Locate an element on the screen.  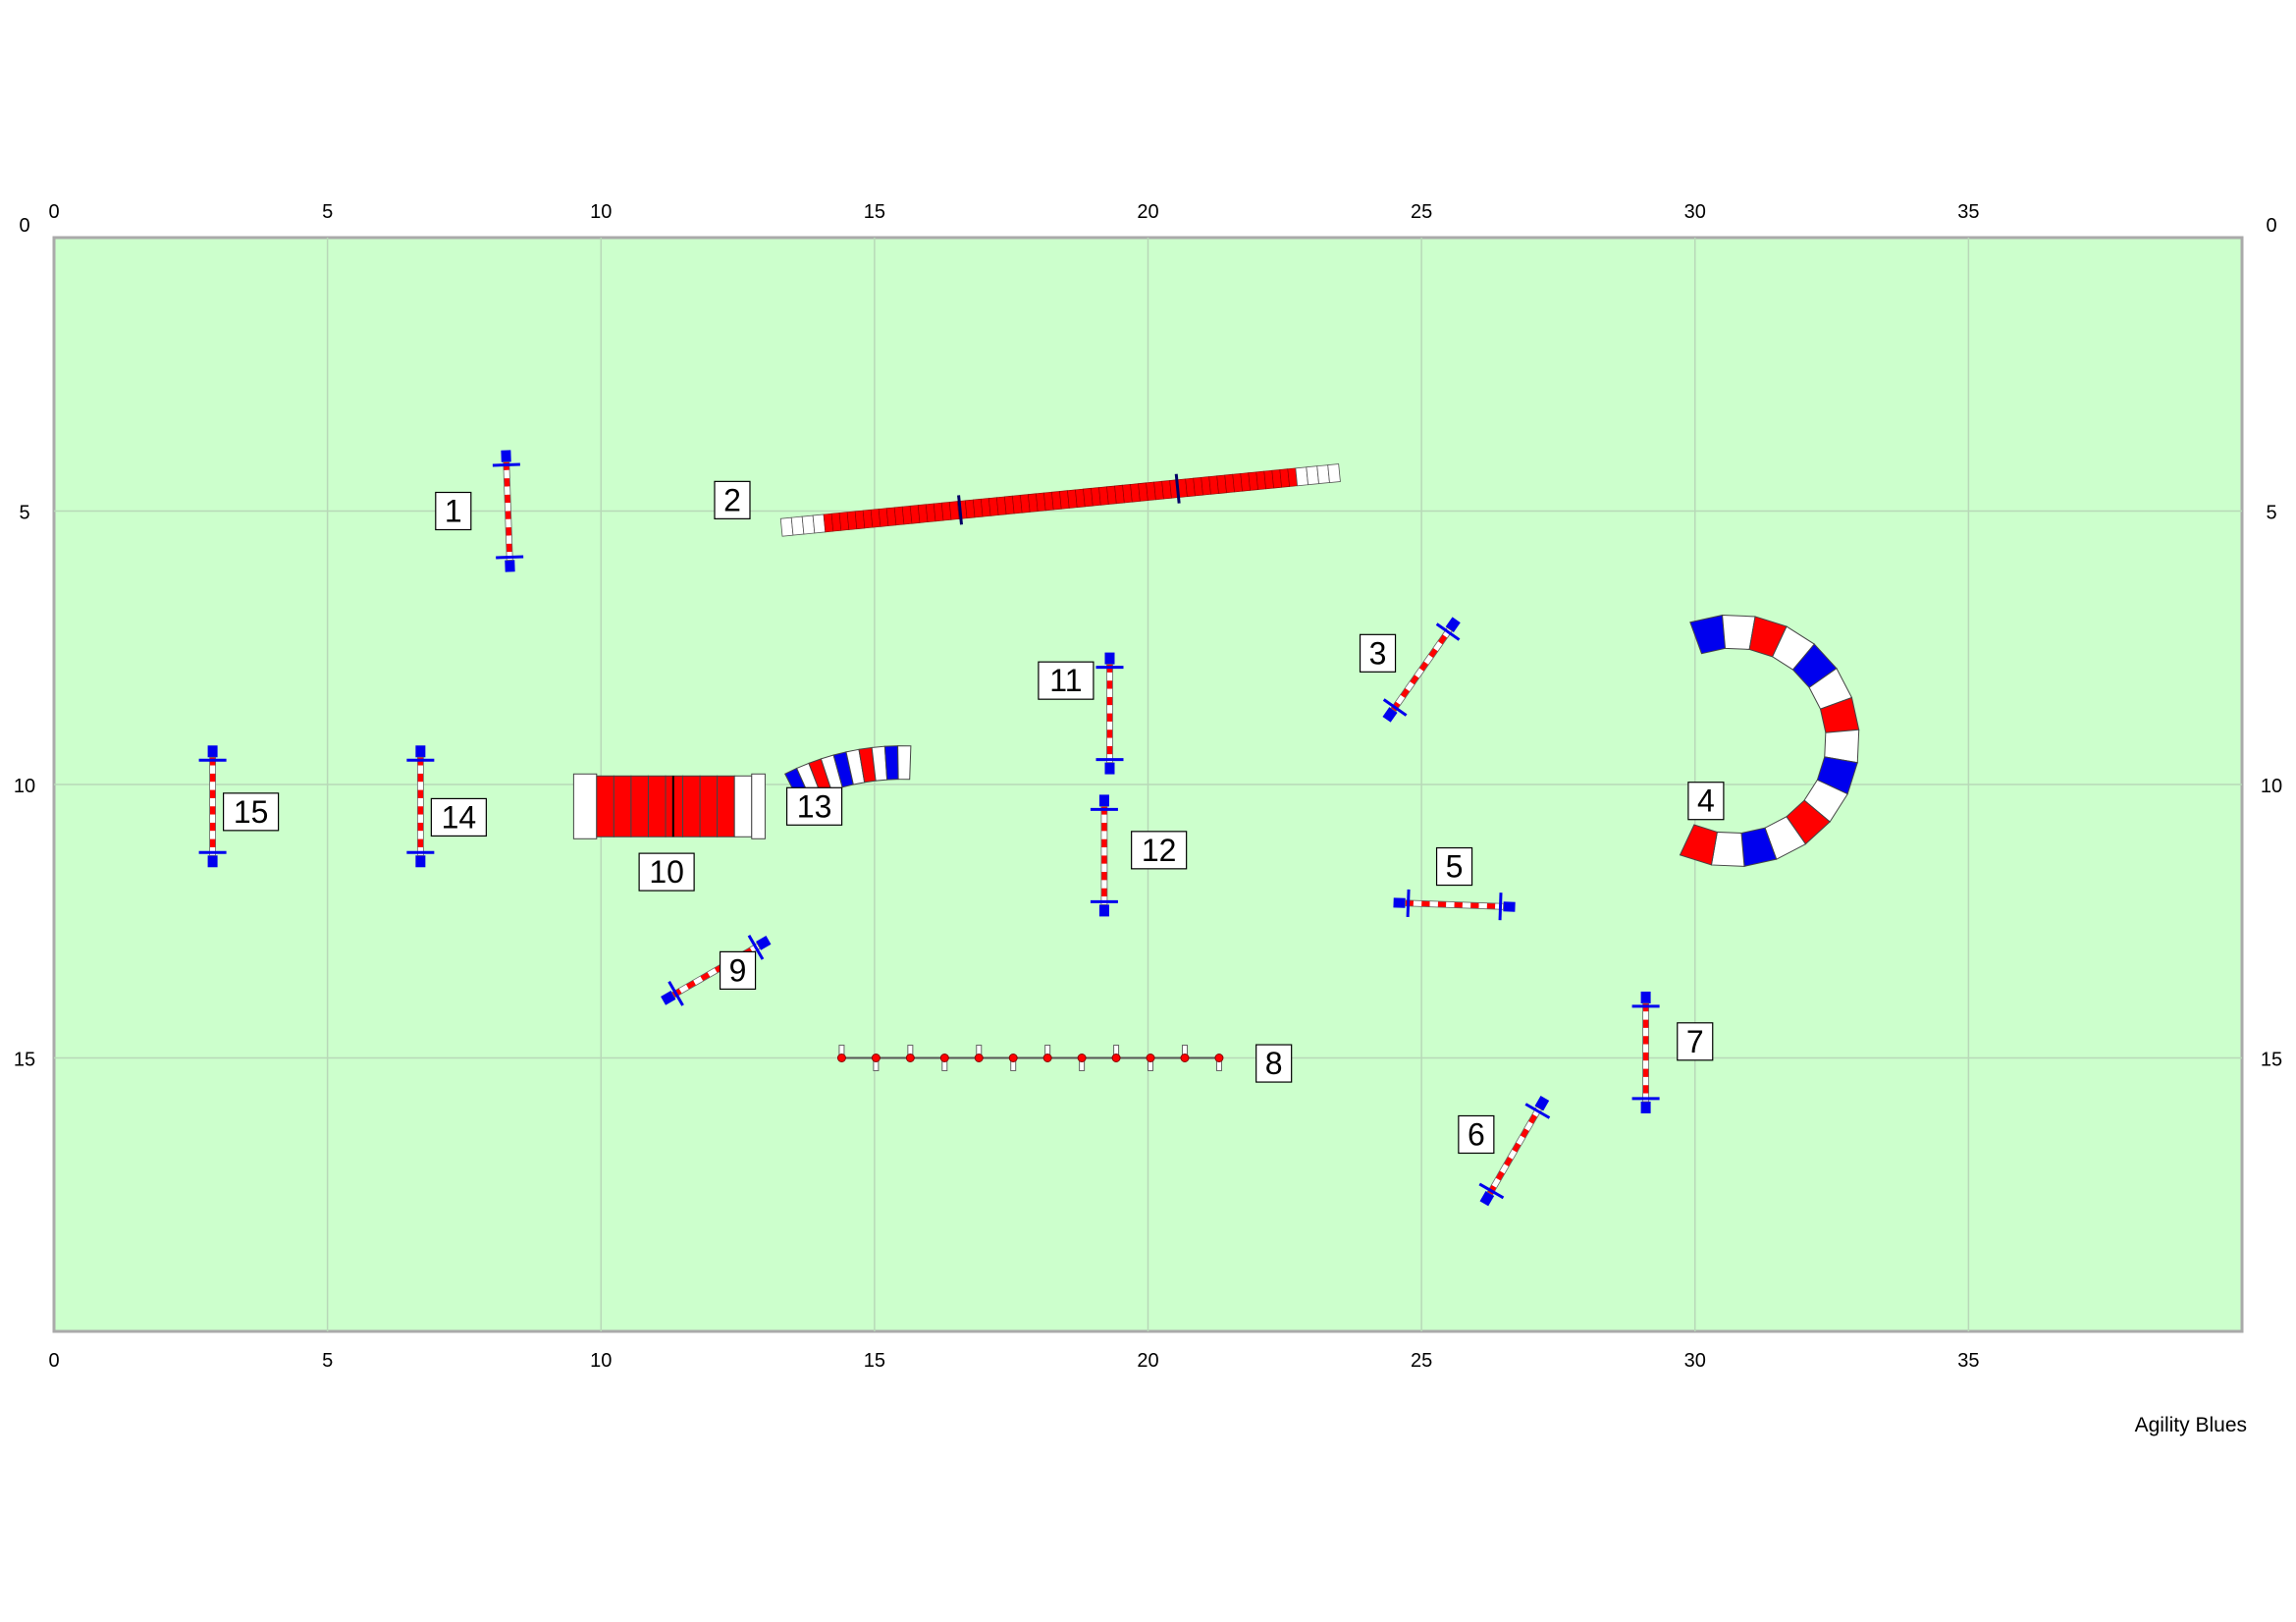
obstacle-number-label-10: 10 is located at coordinates (666, 872).